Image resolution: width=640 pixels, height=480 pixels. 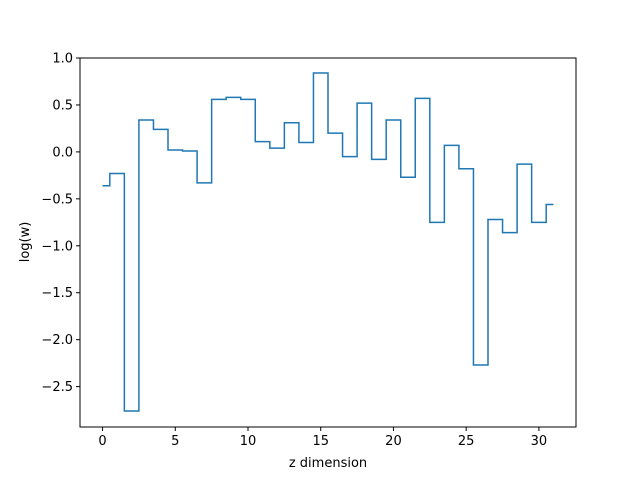 What do you see at coordinates (57, 340) in the screenshot?
I see `y-tick-label: −2.0` at bounding box center [57, 340].